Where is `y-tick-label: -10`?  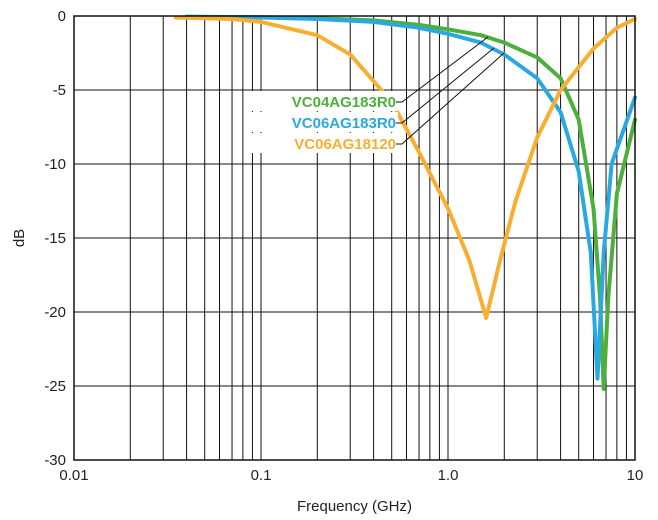 y-tick-label: -10 is located at coordinates (55, 164).